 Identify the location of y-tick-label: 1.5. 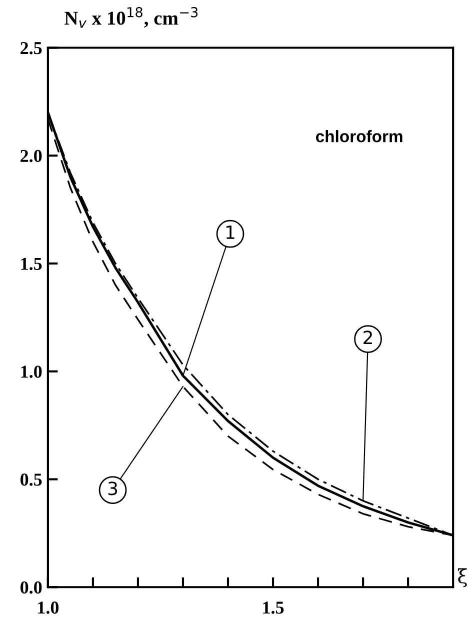
(31, 264).